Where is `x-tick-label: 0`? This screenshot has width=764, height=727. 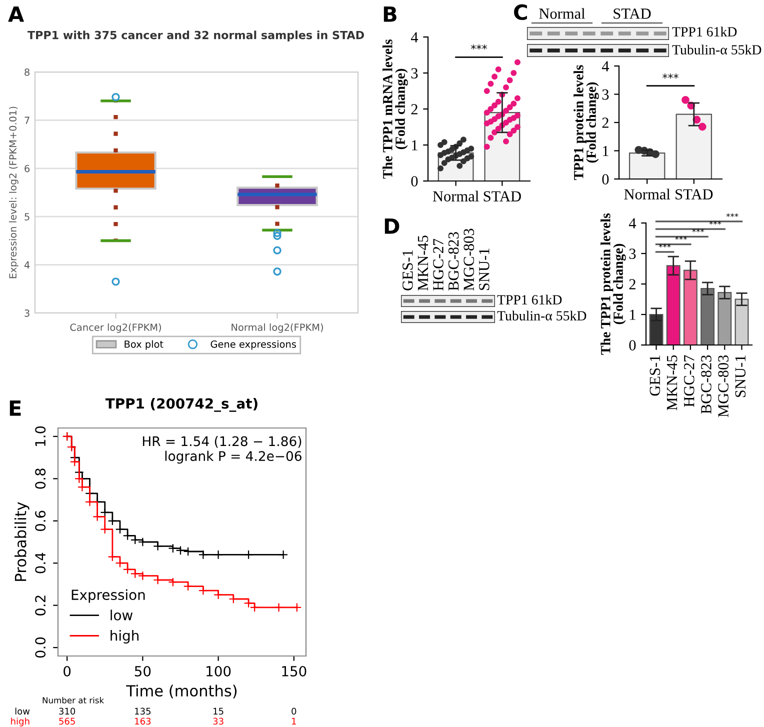
x-tick-label: 0 is located at coordinates (67, 671).